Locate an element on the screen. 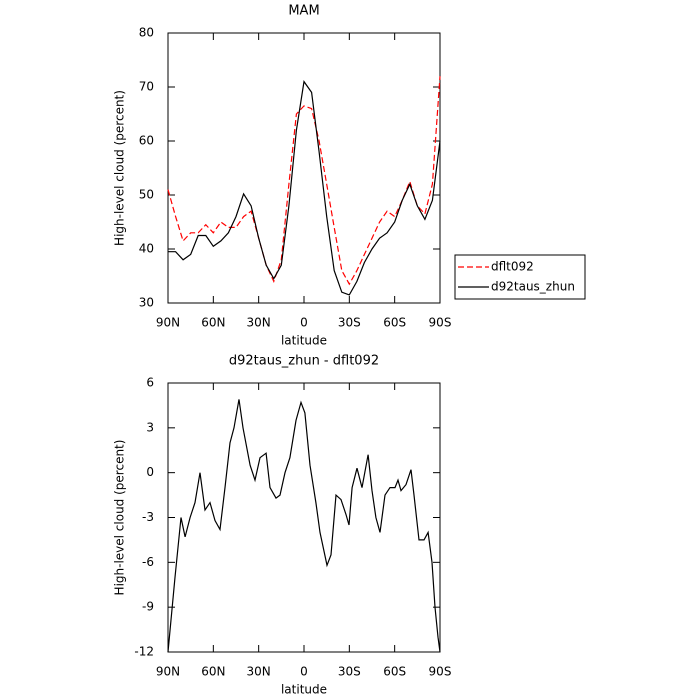 The image size is (700, 700). y-tick-label: 60 is located at coordinates (146, 141).